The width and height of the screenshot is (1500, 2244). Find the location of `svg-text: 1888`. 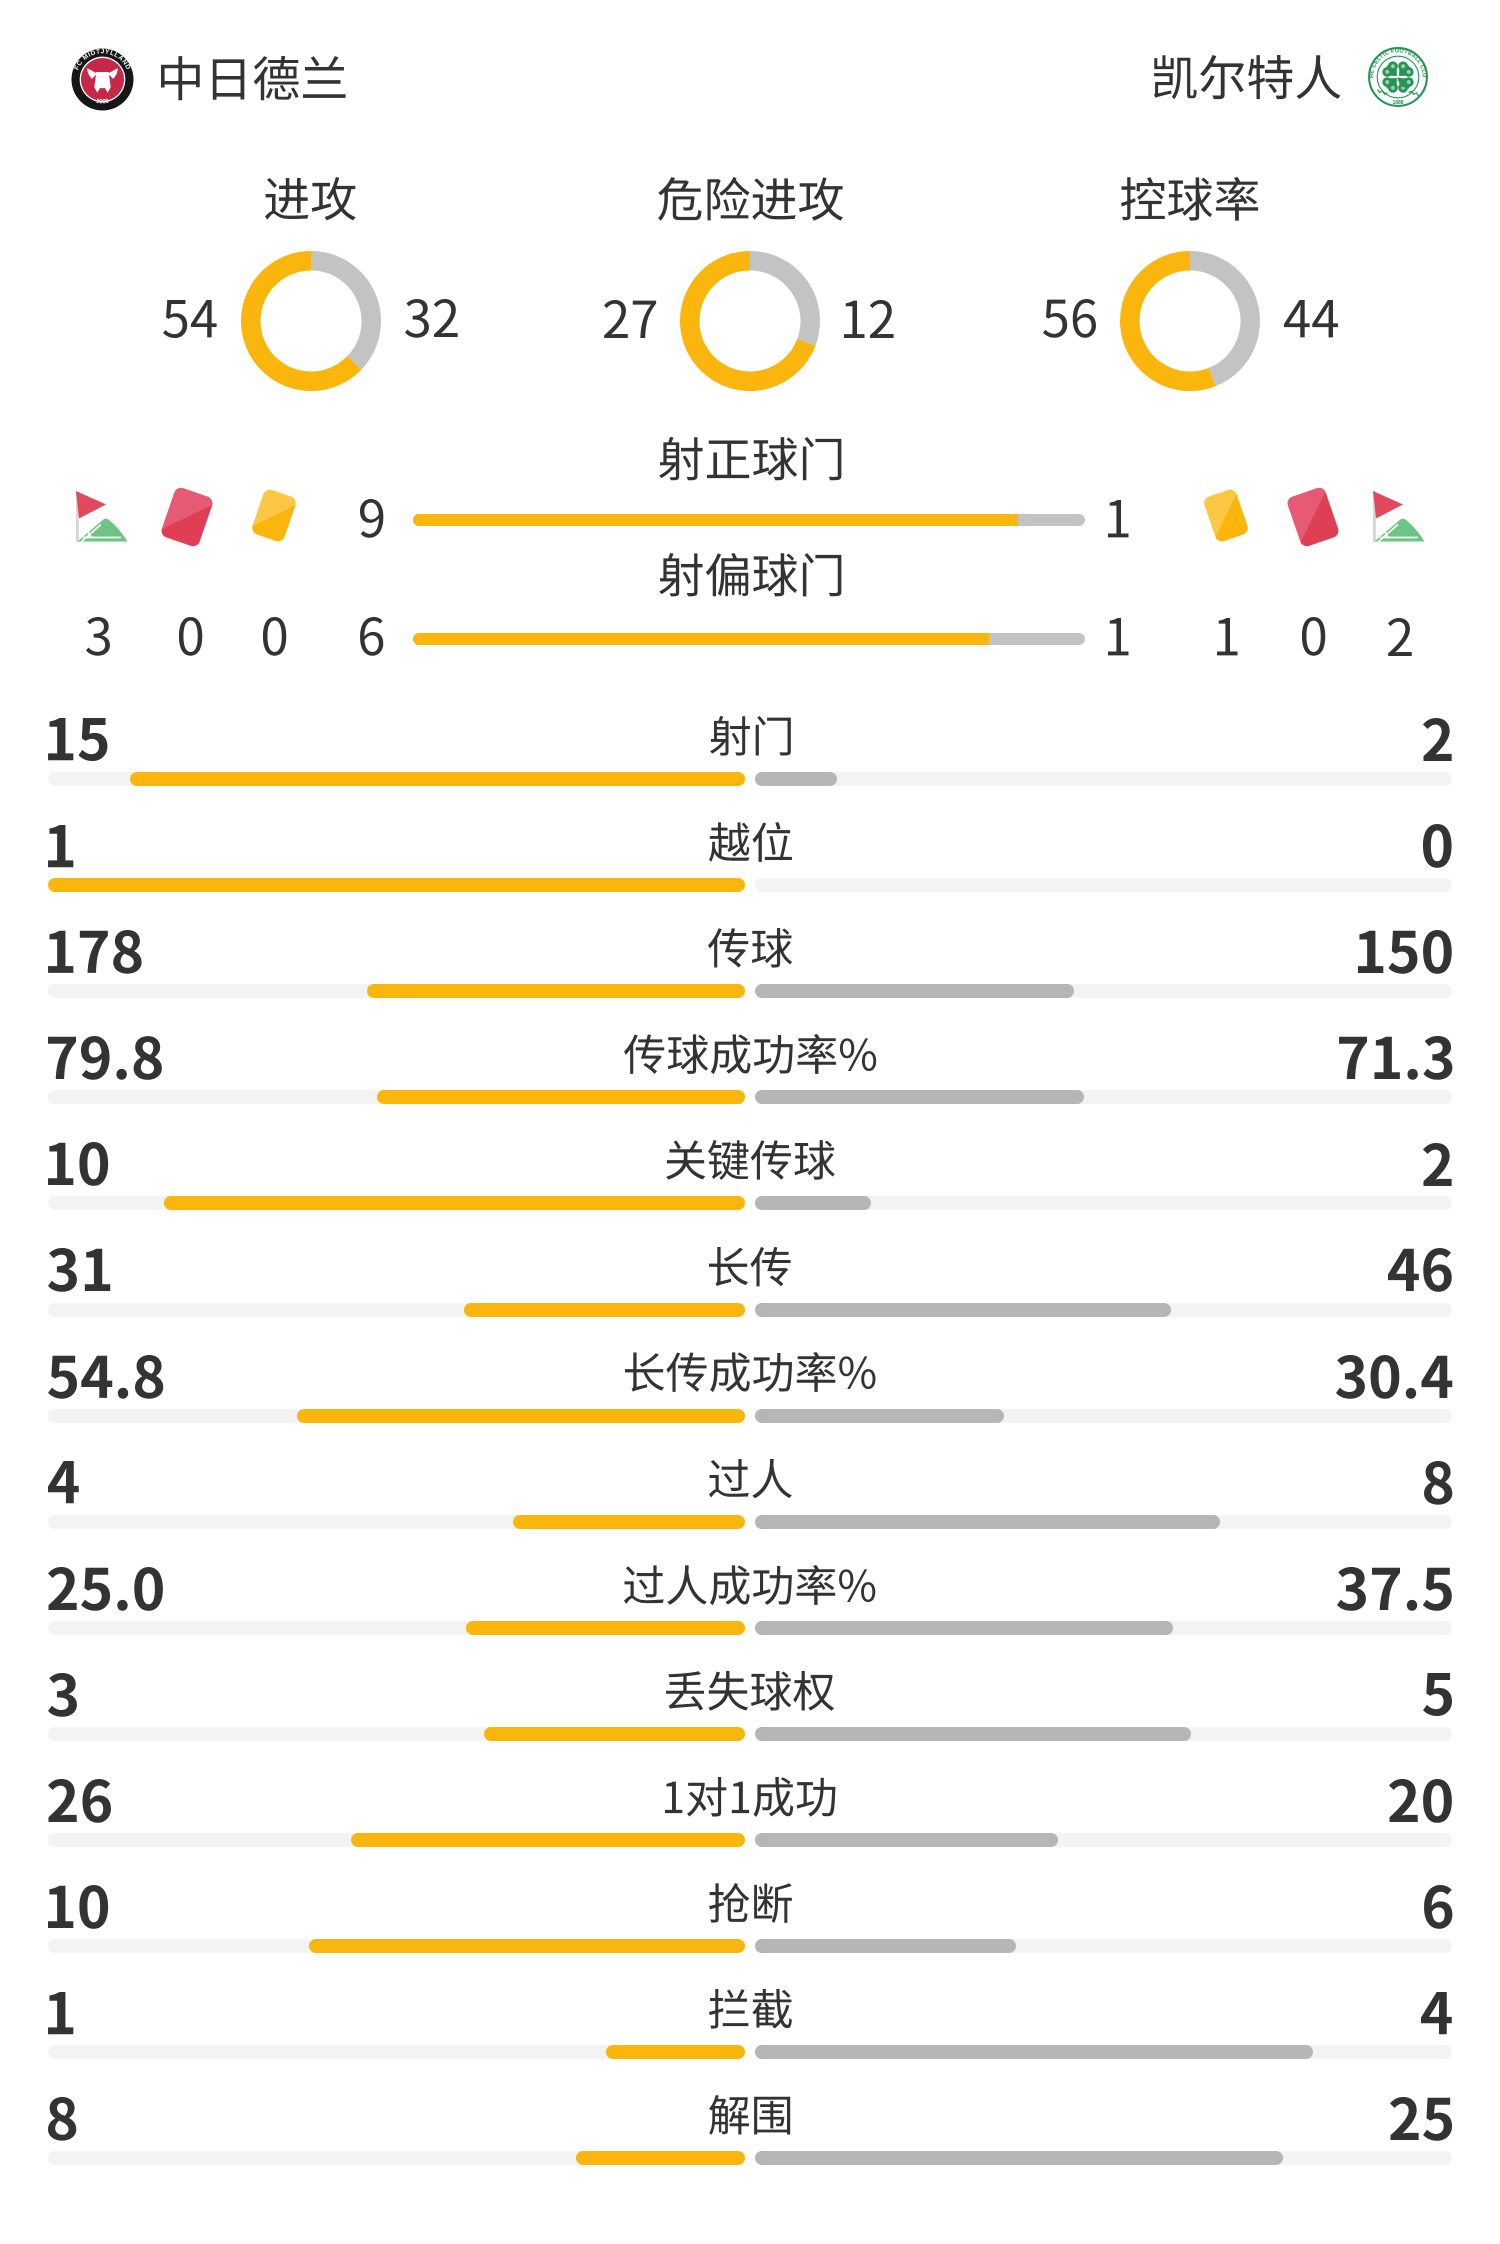

svg-text: 1888 is located at coordinates (1397, 103).